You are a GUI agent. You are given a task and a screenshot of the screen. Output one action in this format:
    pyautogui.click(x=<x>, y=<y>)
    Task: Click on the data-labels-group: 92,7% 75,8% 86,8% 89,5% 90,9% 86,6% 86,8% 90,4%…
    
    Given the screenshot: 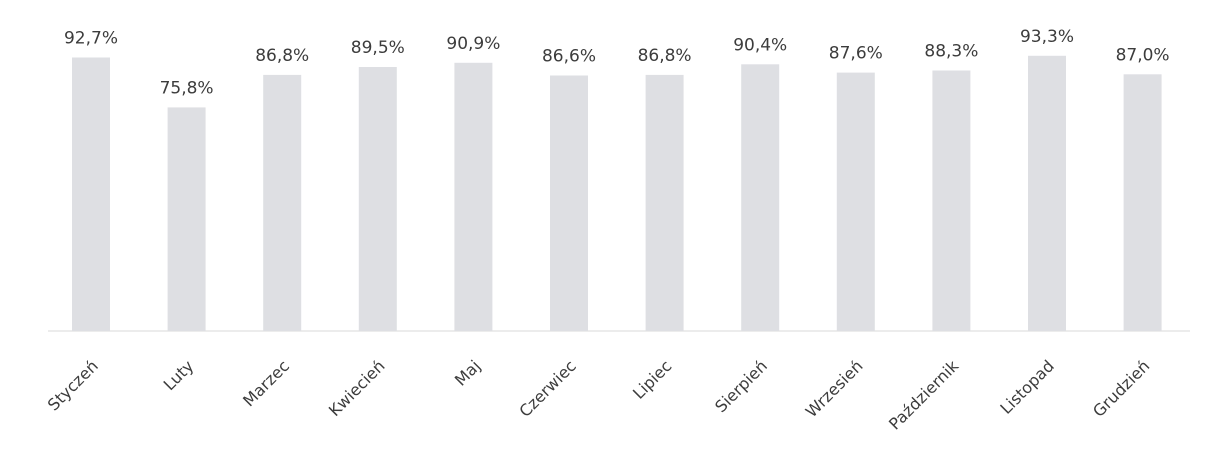 What is the action you would take?
    pyautogui.click(x=617, y=63)
    